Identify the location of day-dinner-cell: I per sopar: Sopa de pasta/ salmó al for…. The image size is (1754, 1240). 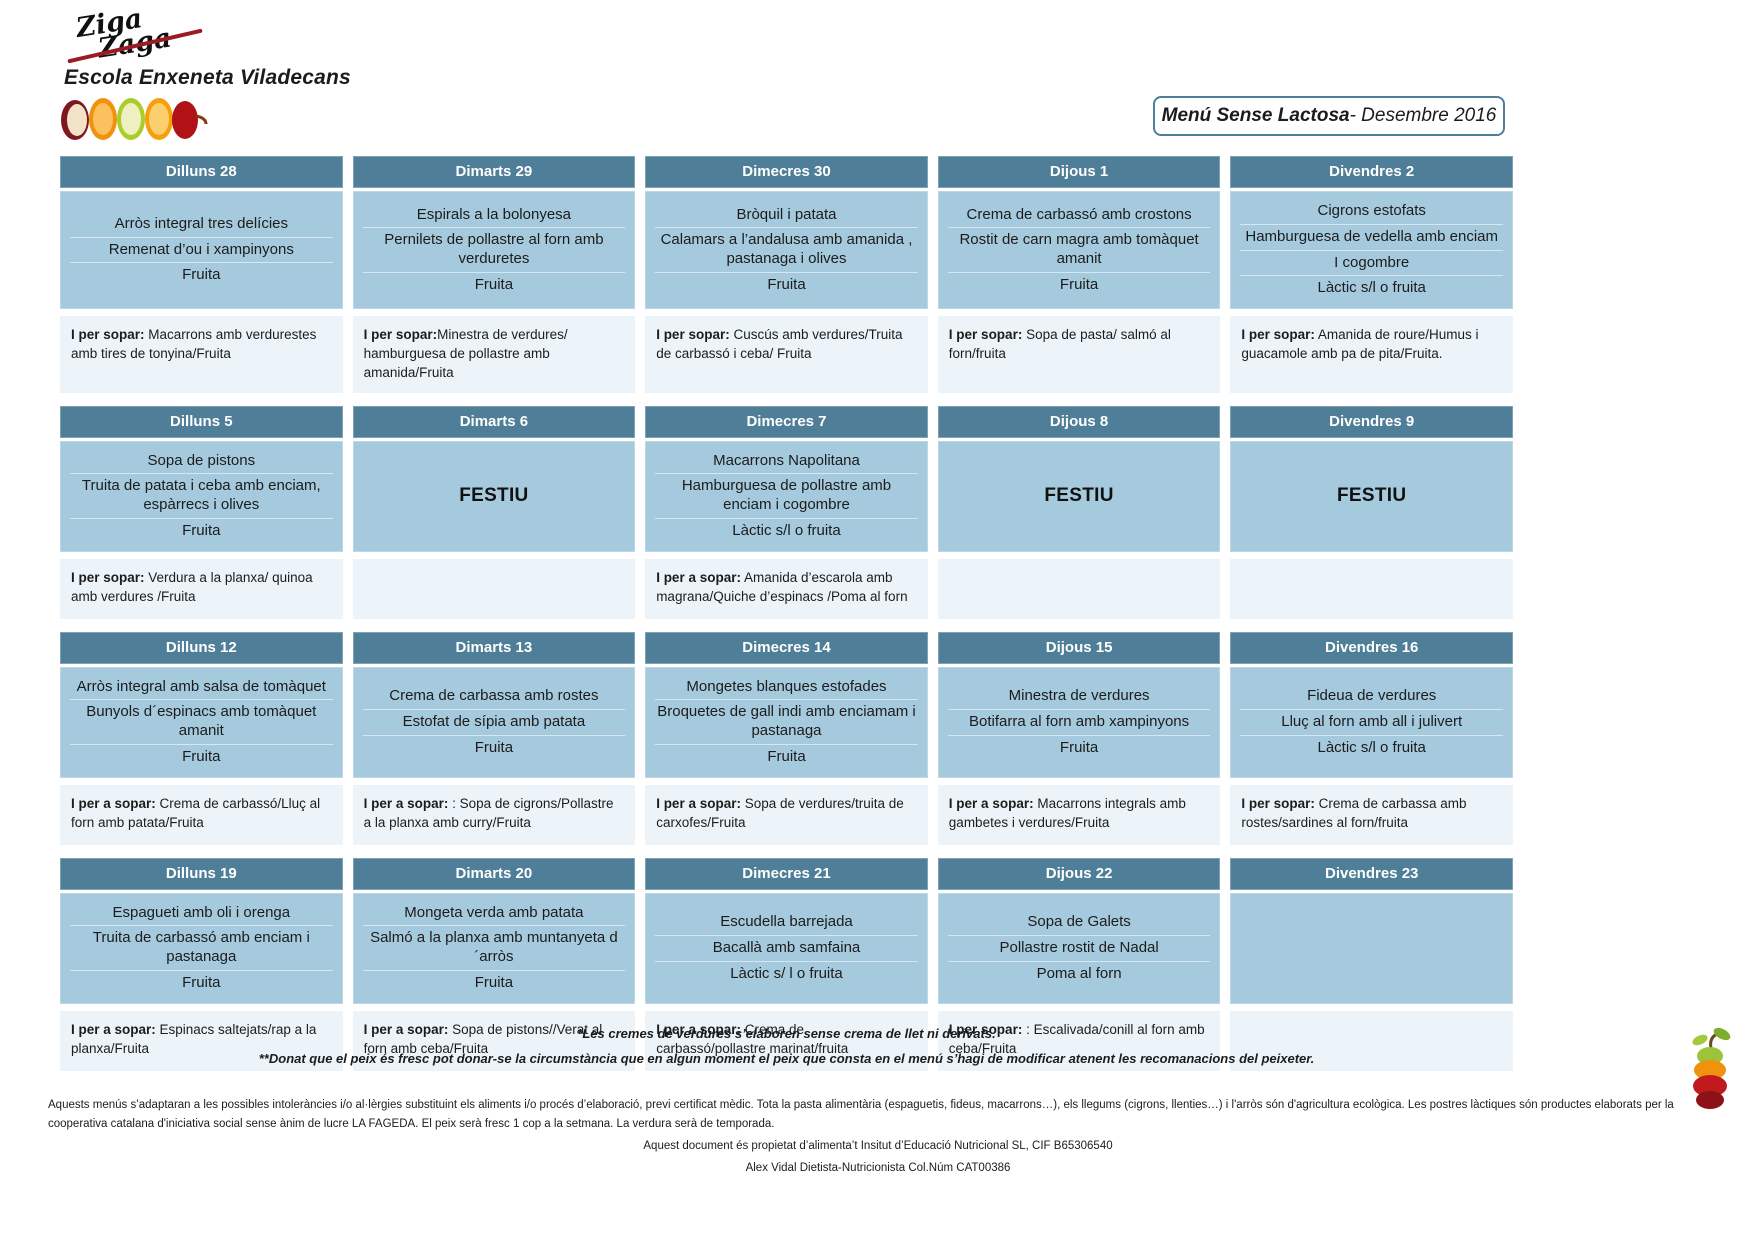
(1079, 354).